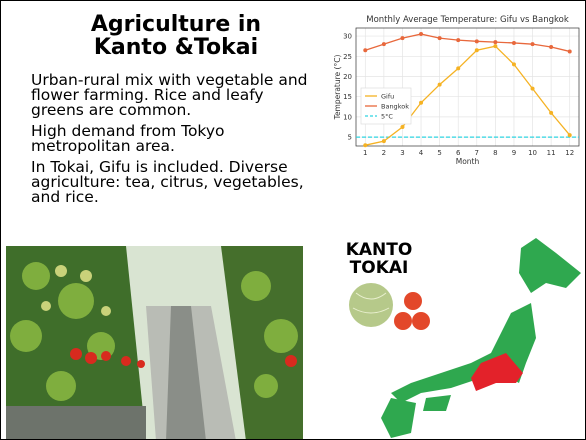 Image resolution: width=586 pixels, height=440 pixels. What do you see at coordinates (532, 153) in the screenshot?
I see `x-tick-label: 10` at bounding box center [532, 153].